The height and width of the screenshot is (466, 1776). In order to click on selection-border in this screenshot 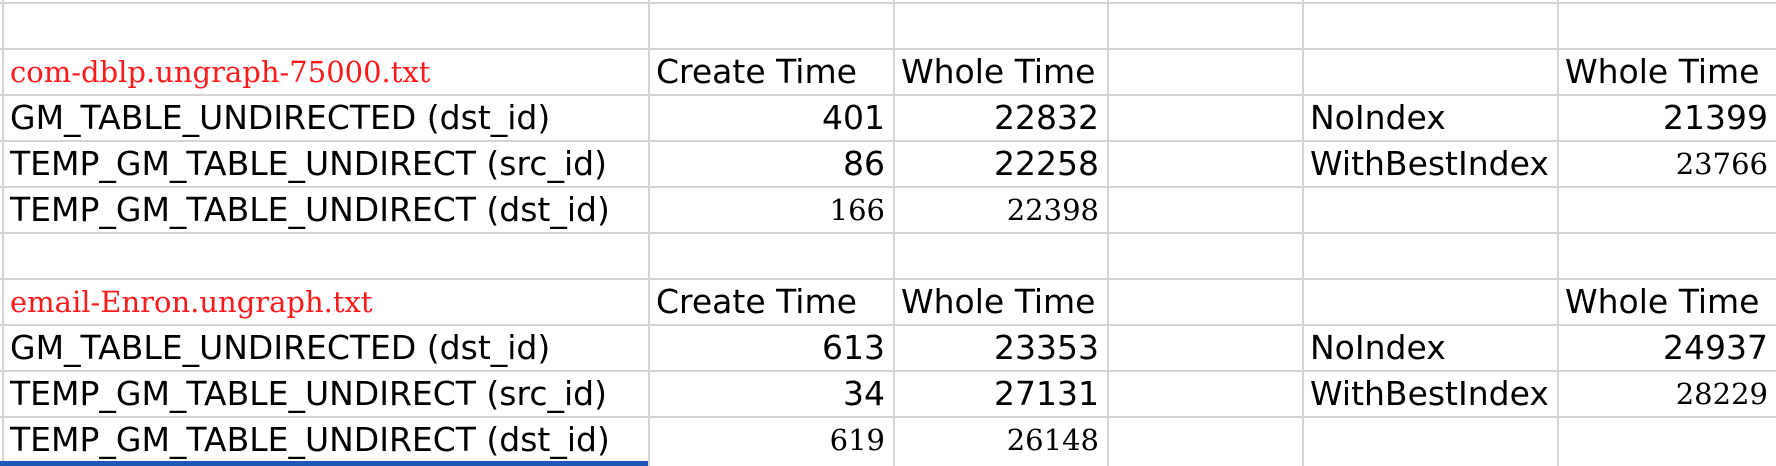, I will do `click(324, 463)`.